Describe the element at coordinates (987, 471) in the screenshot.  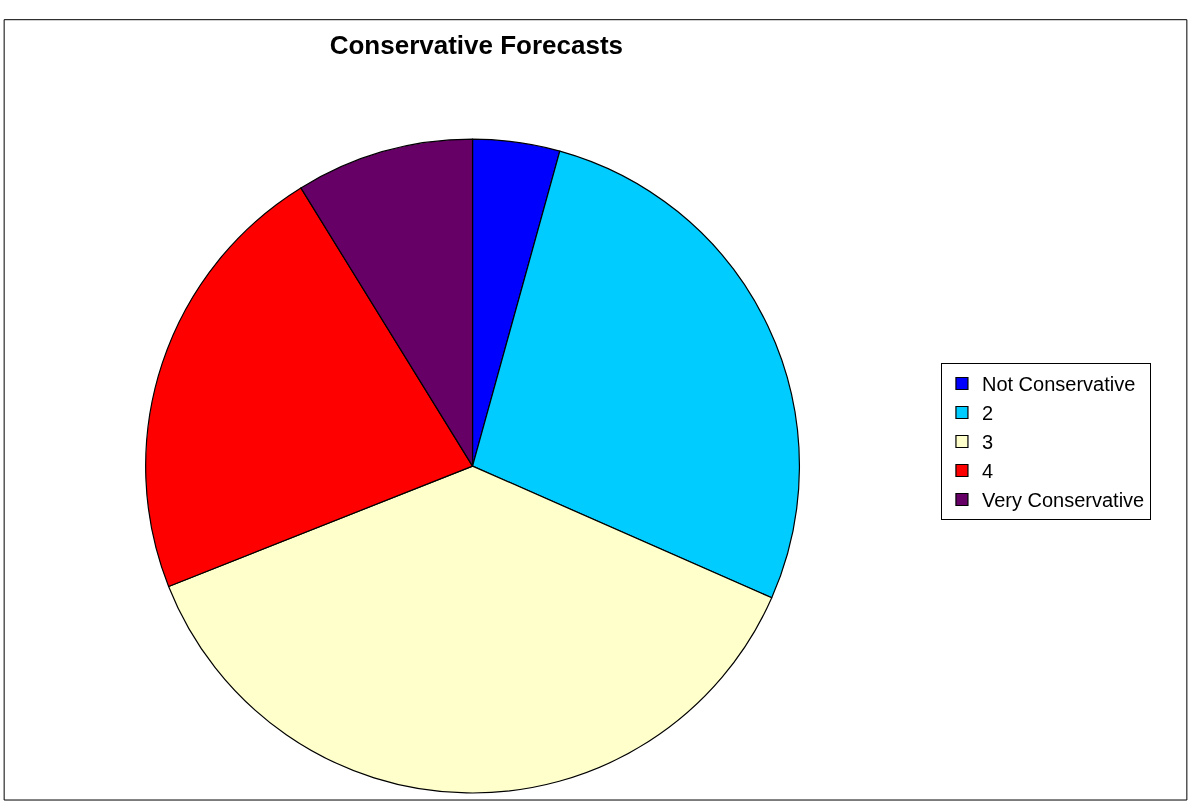
I see `legend-label: 4` at that location.